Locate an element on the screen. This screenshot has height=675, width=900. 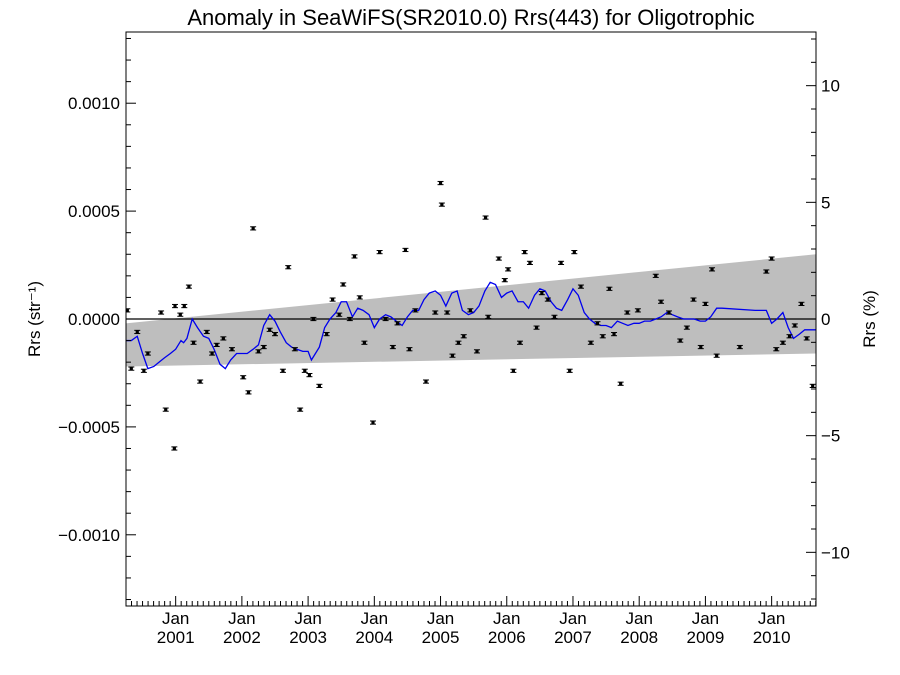
left-axis-label: Rrs (str⁻¹) is located at coordinates (34, 319).